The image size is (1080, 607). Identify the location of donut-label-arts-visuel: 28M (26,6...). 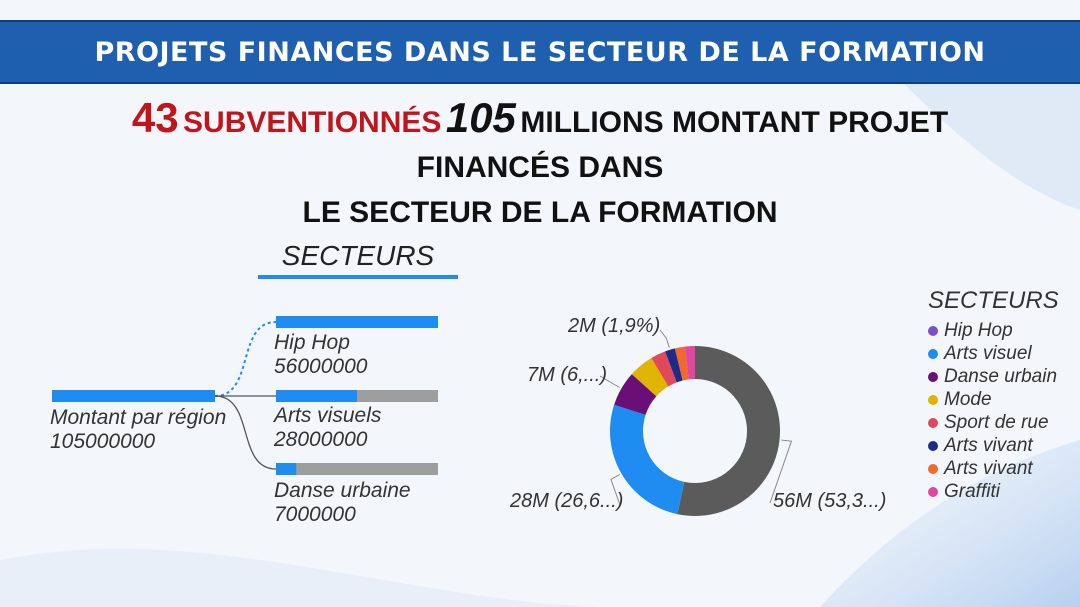
(567, 501).